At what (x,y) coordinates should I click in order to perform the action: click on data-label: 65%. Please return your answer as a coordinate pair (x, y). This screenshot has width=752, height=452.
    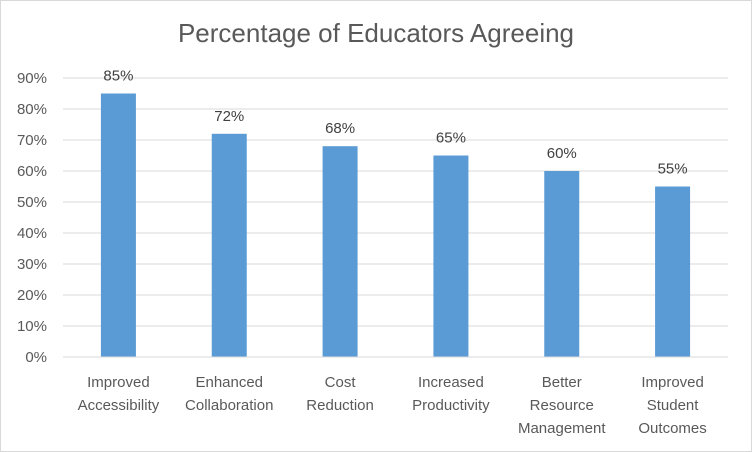
    Looking at the image, I should click on (451, 138).